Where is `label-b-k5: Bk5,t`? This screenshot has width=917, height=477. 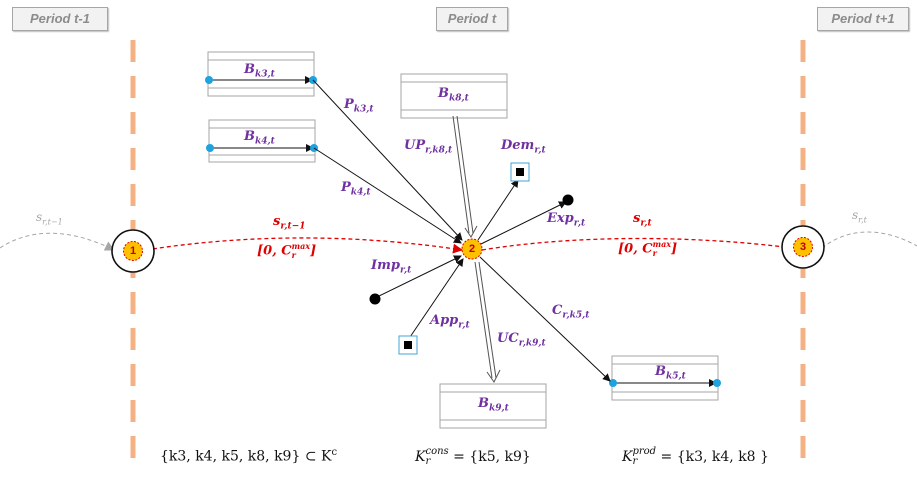 label-b-k5: Bk5,t is located at coordinates (670, 373).